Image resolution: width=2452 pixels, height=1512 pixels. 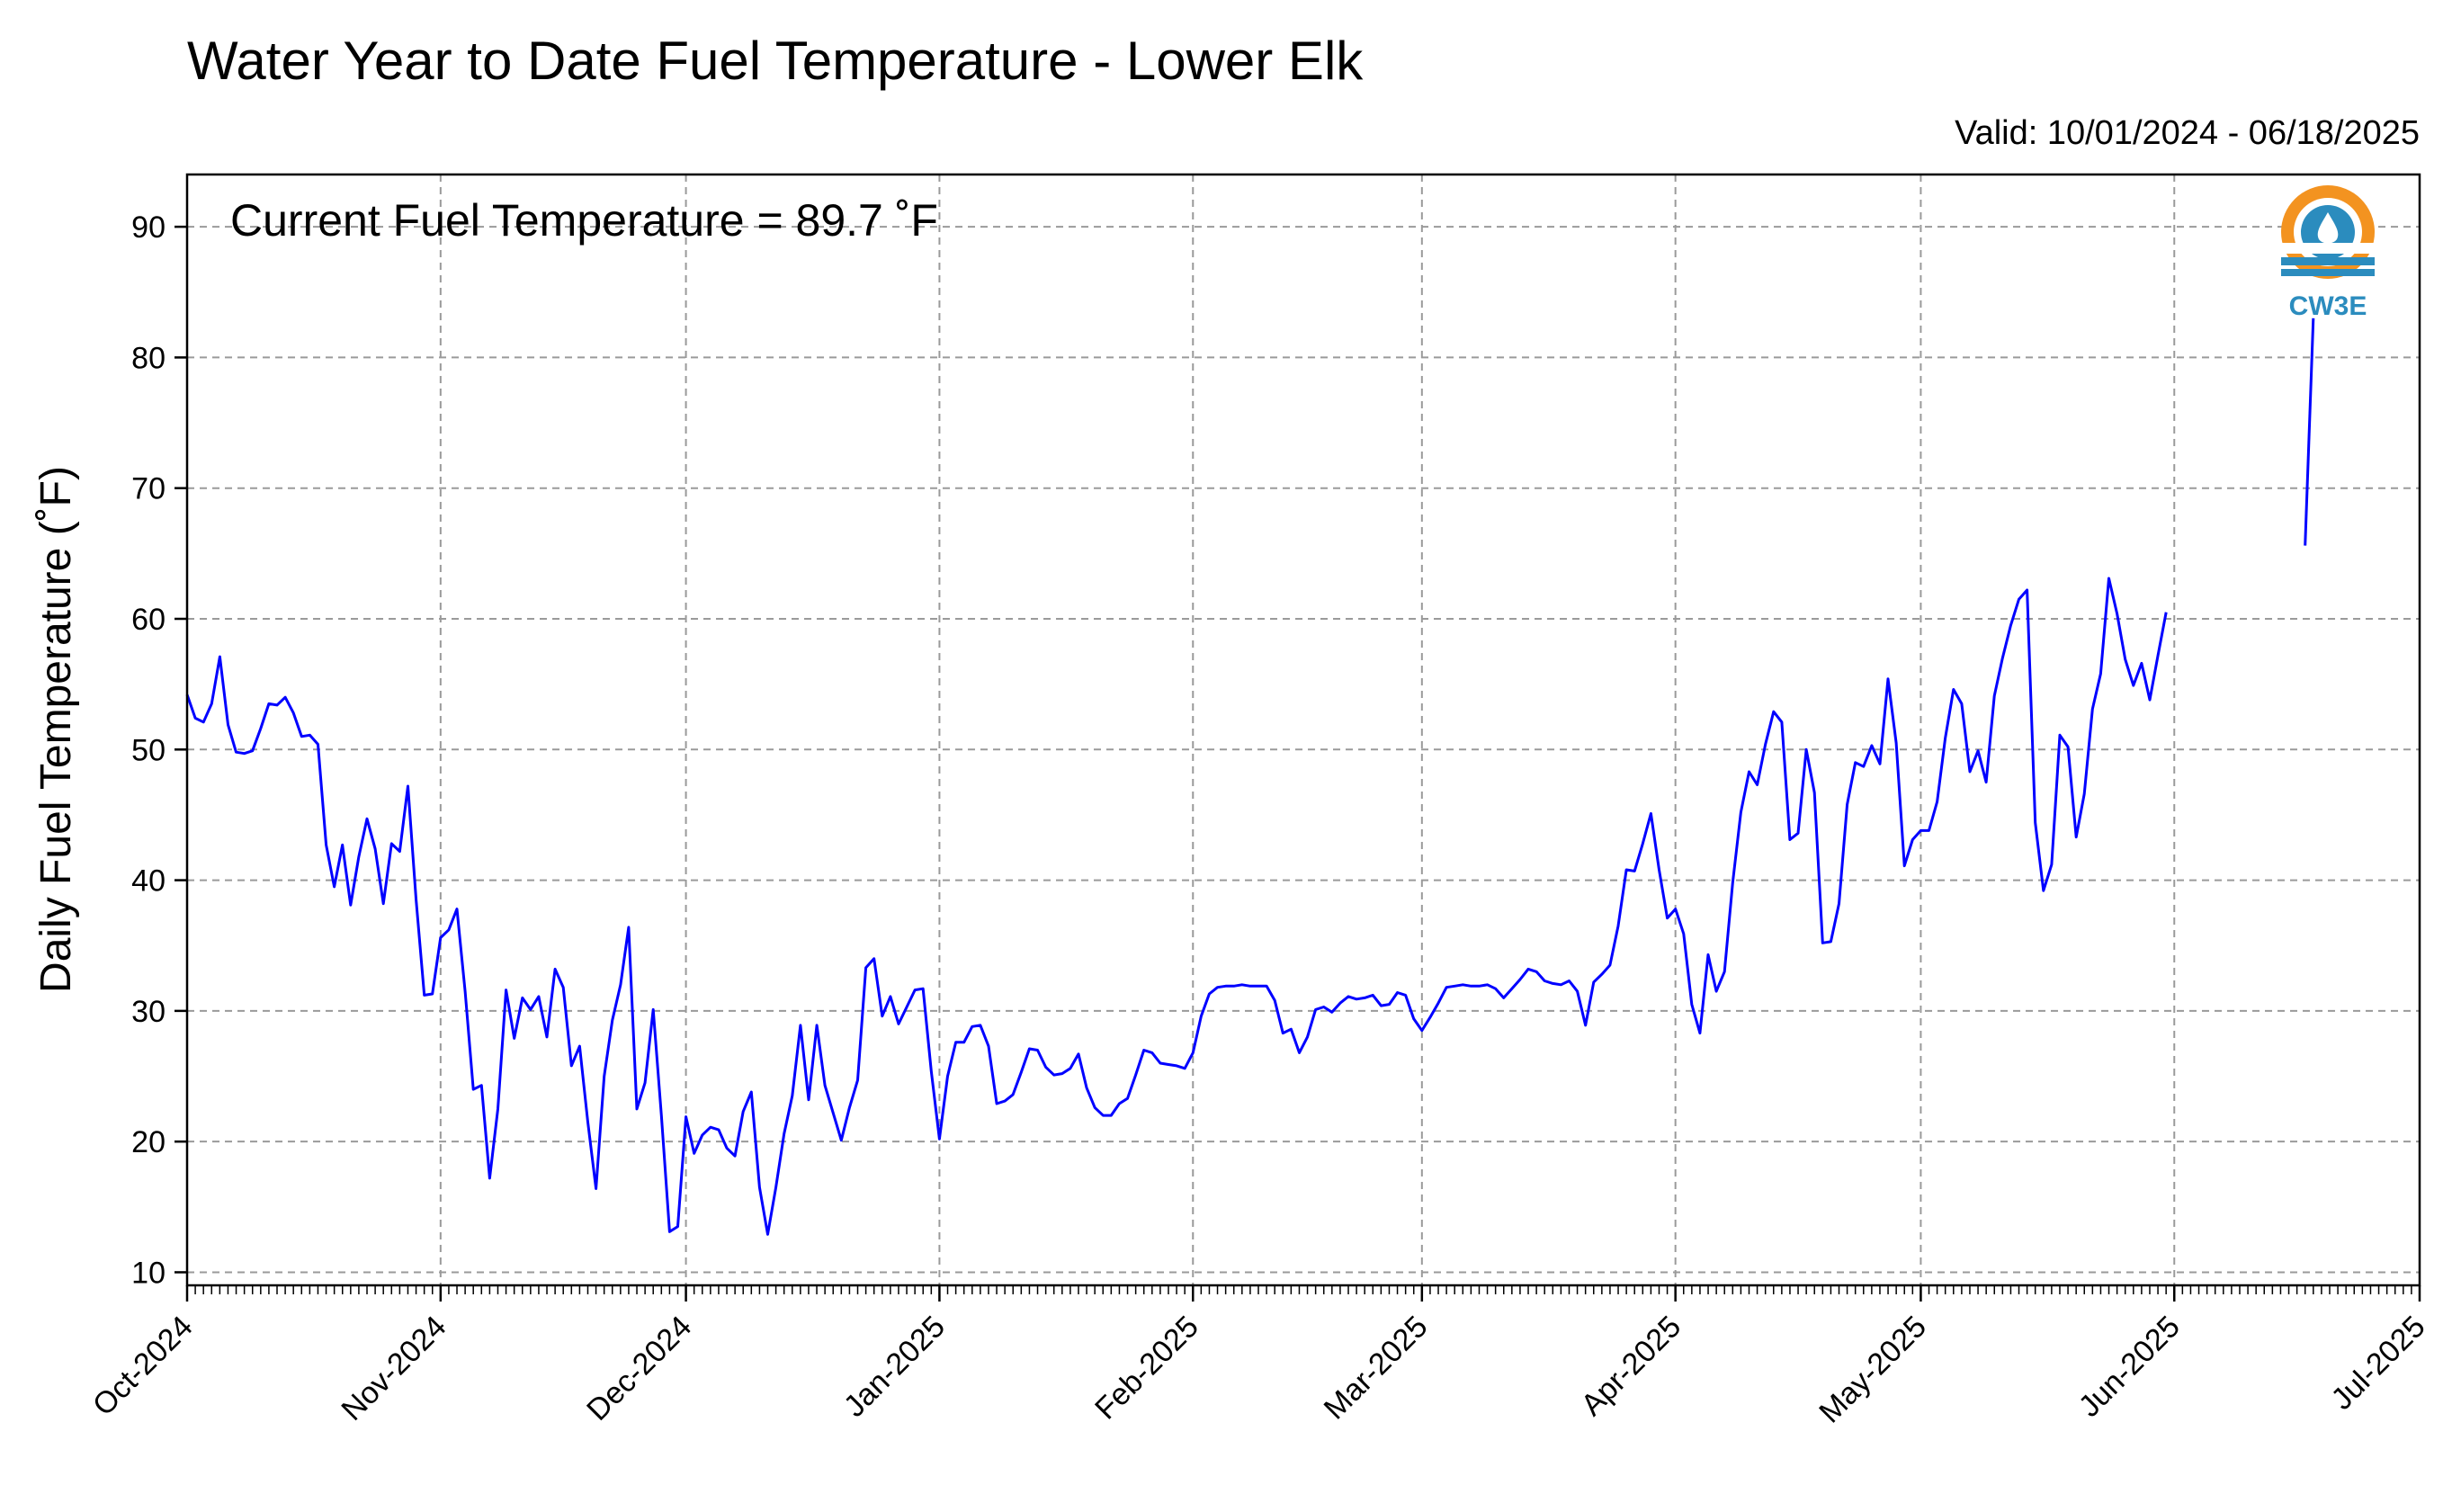 I want to click on cw3e-logo-icon: CW3E, so click(x=2328, y=253).